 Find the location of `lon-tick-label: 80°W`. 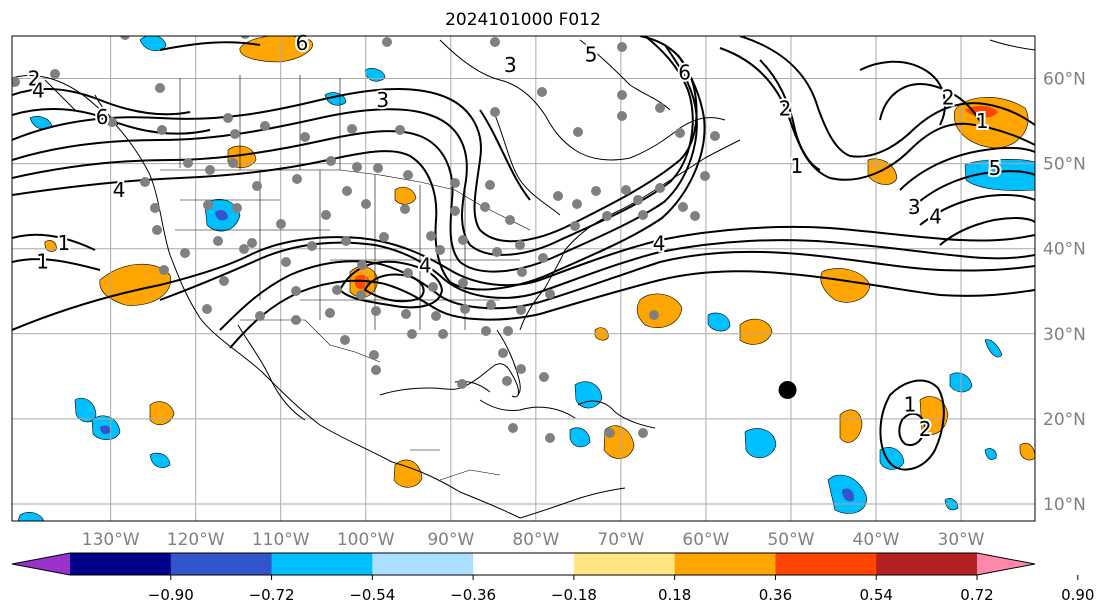

lon-tick-label: 80°W is located at coordinates (535, 540).